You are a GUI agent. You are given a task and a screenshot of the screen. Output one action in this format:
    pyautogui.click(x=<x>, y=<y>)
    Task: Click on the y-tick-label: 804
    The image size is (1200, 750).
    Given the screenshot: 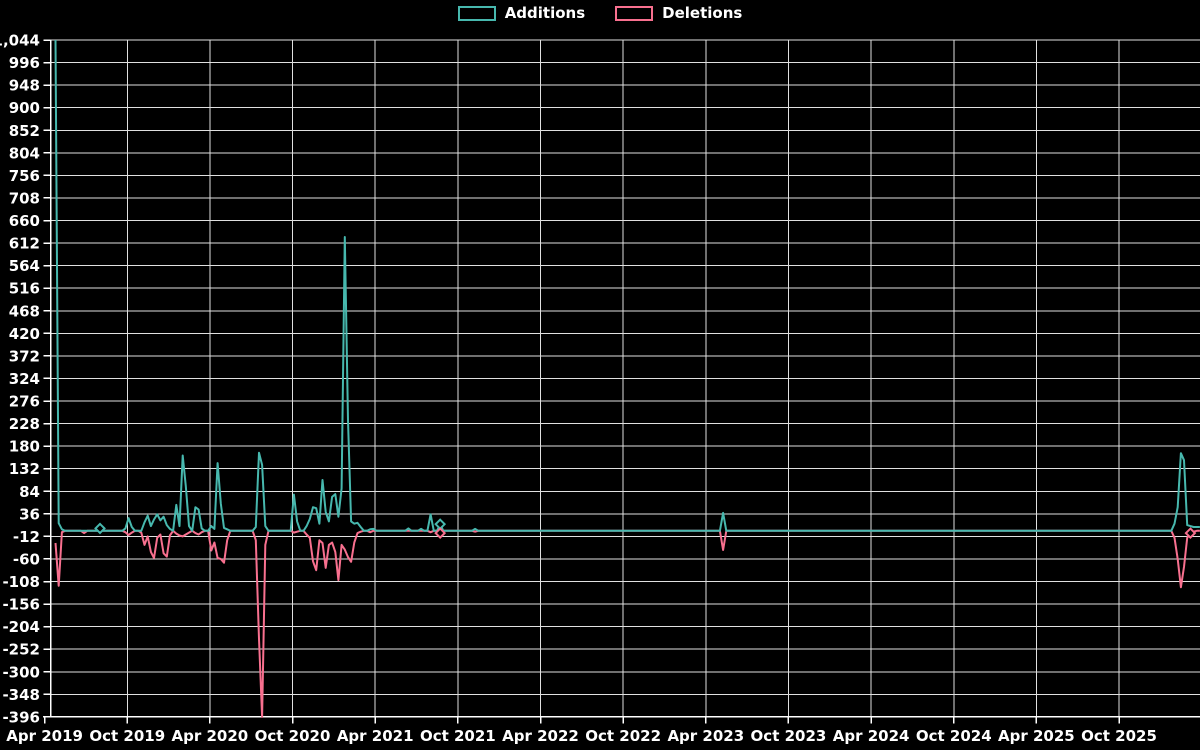 What is the action you would take?
    pyautogui.click(x=24, y=153)
    